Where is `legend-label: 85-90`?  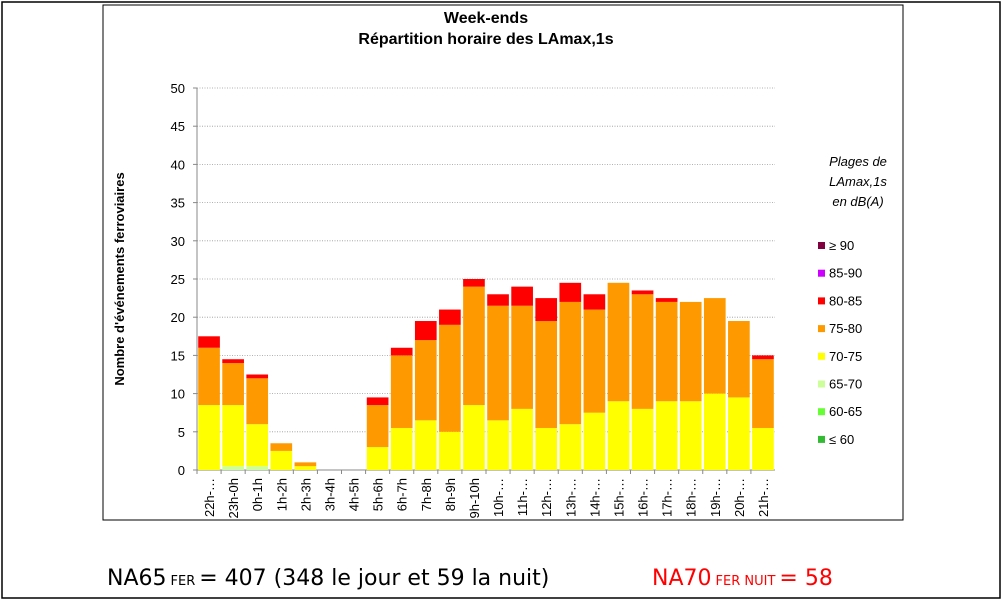 legend-label: 85-90 is located at coordinates (845, 273).